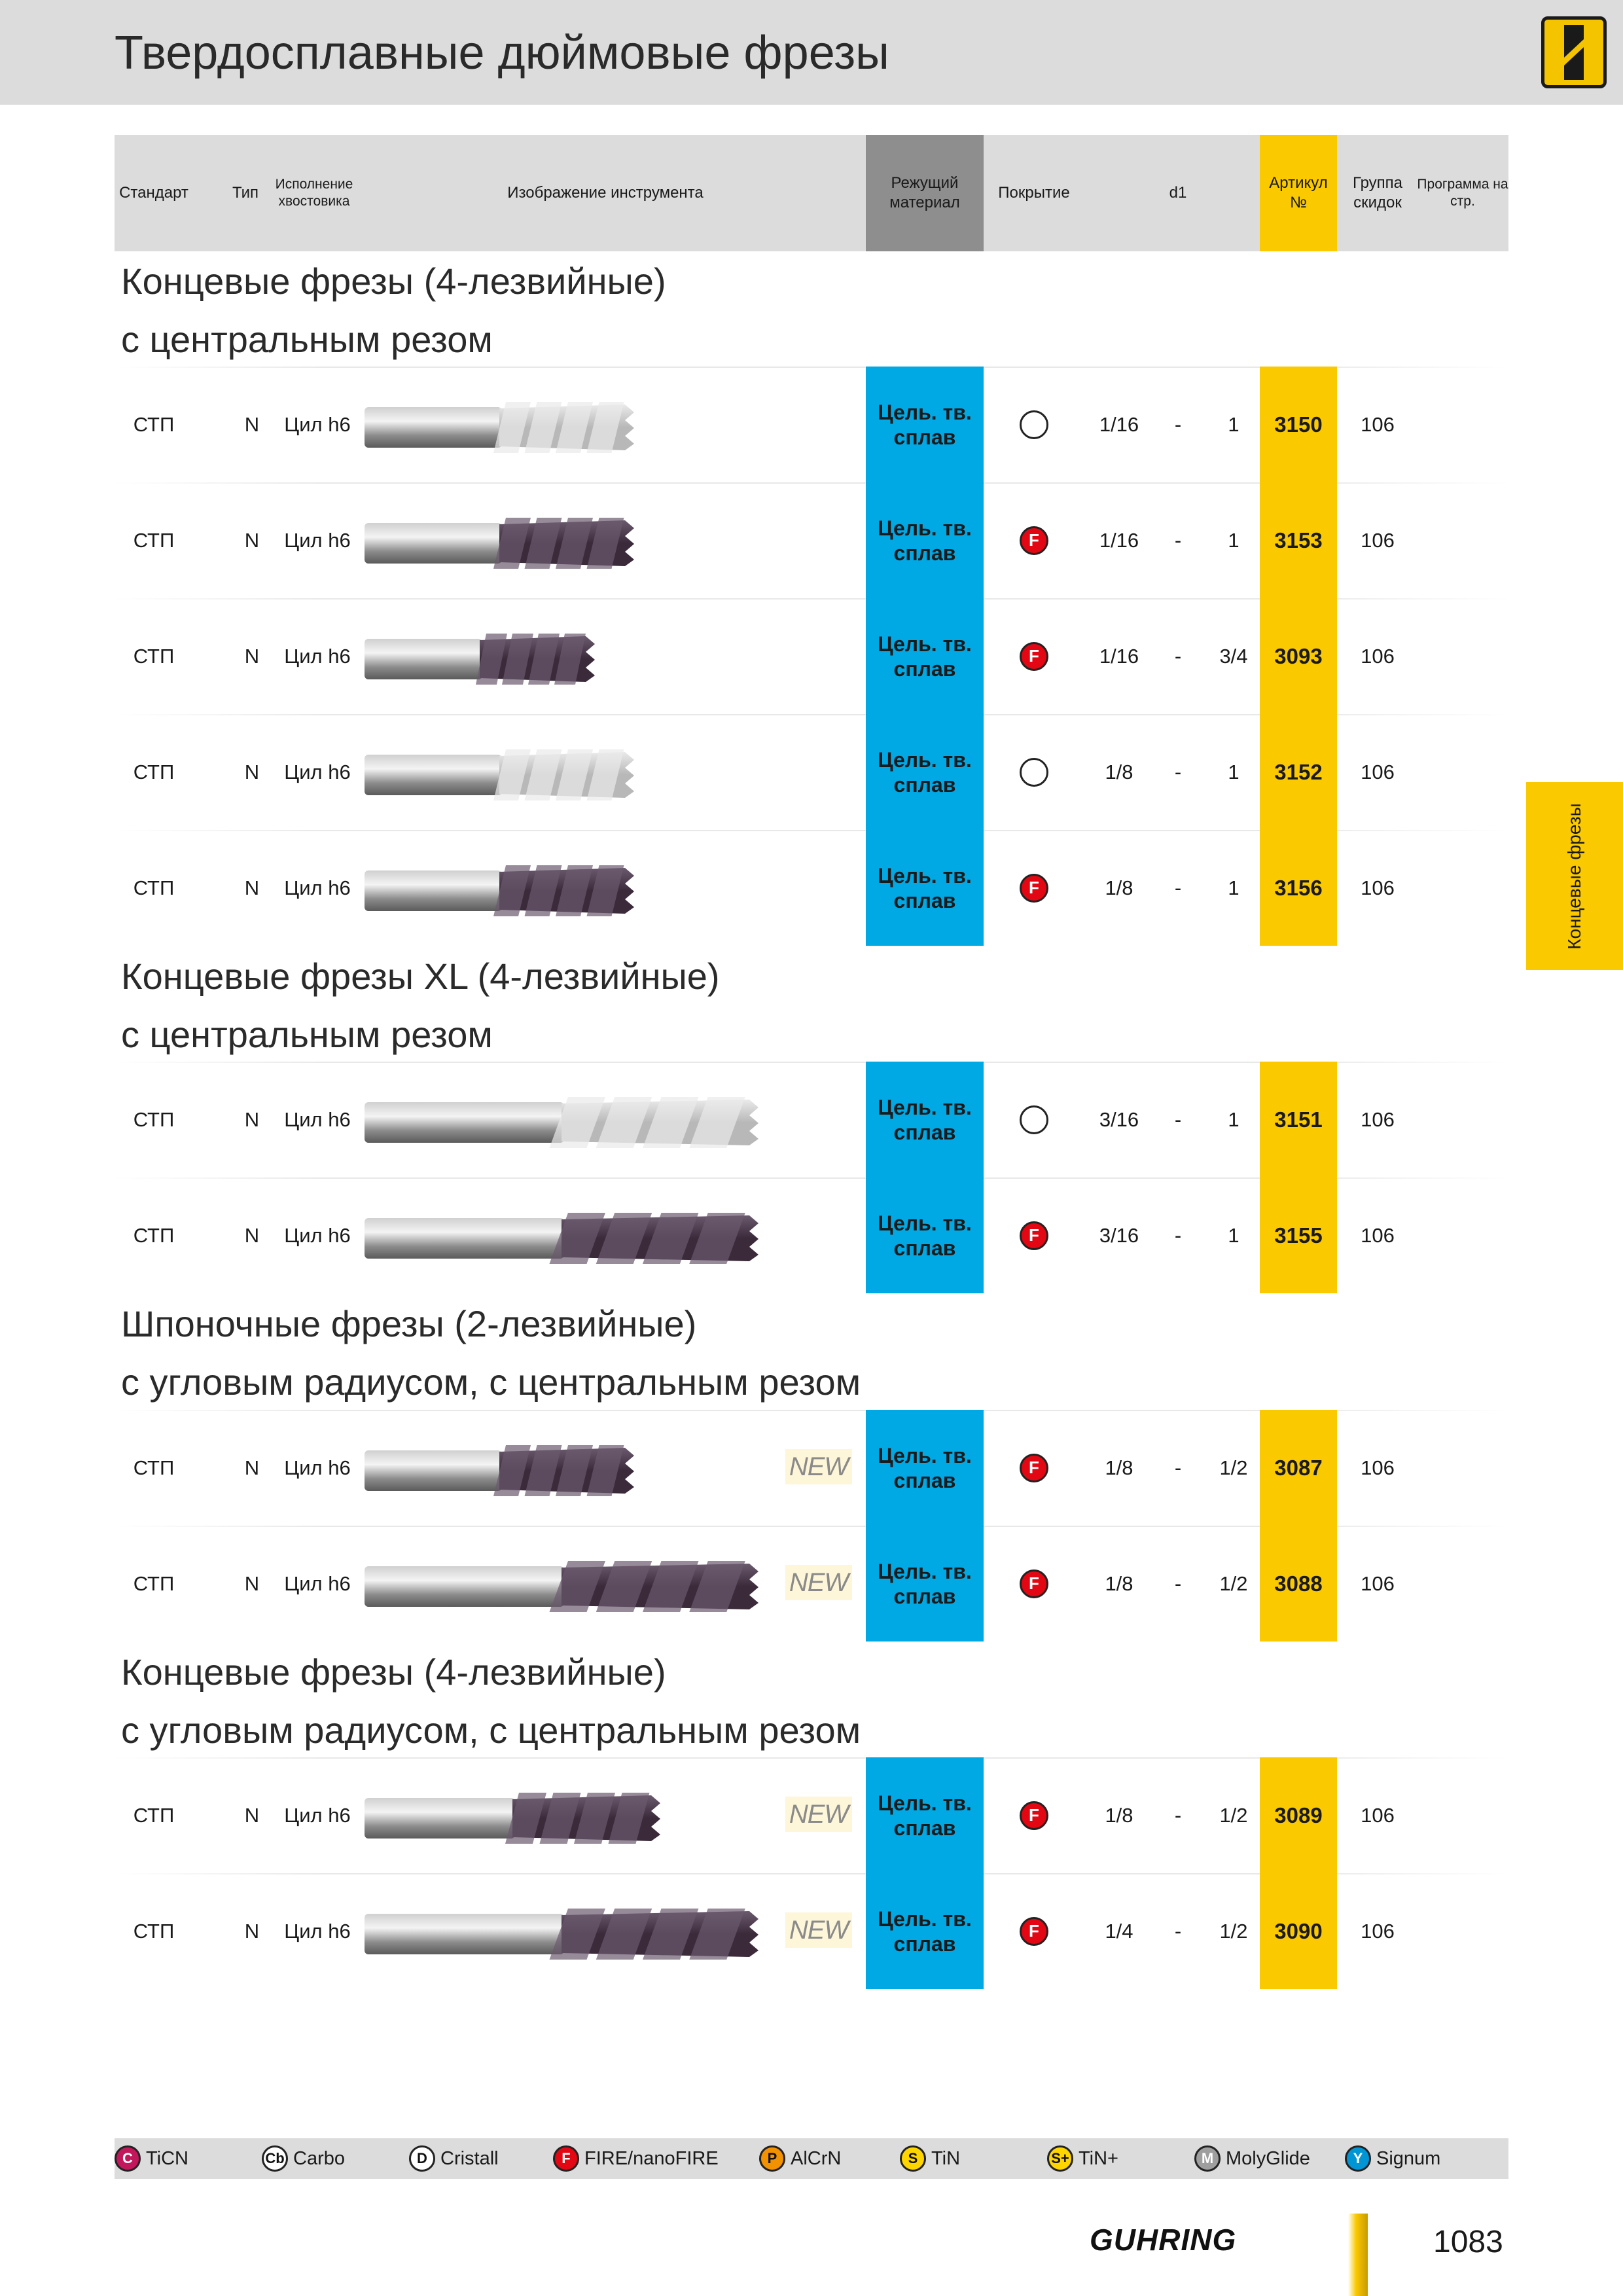 Image resolution: width=1623 pixels, height=2296 pixels. What do you see at coordinates (128, 2158) in the screenshot?
I see `coating-badge-icon: C` at bounding box center [128, 2158].